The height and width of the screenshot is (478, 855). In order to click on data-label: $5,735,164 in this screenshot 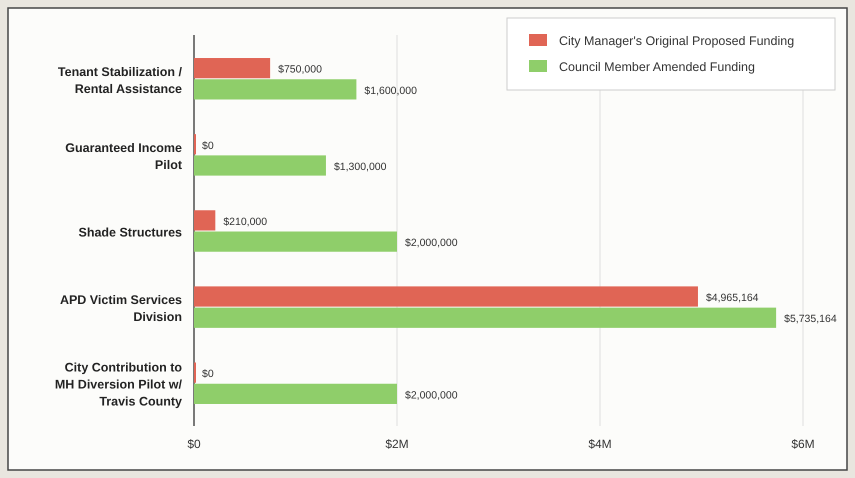, I will do `click(810, 319)`.